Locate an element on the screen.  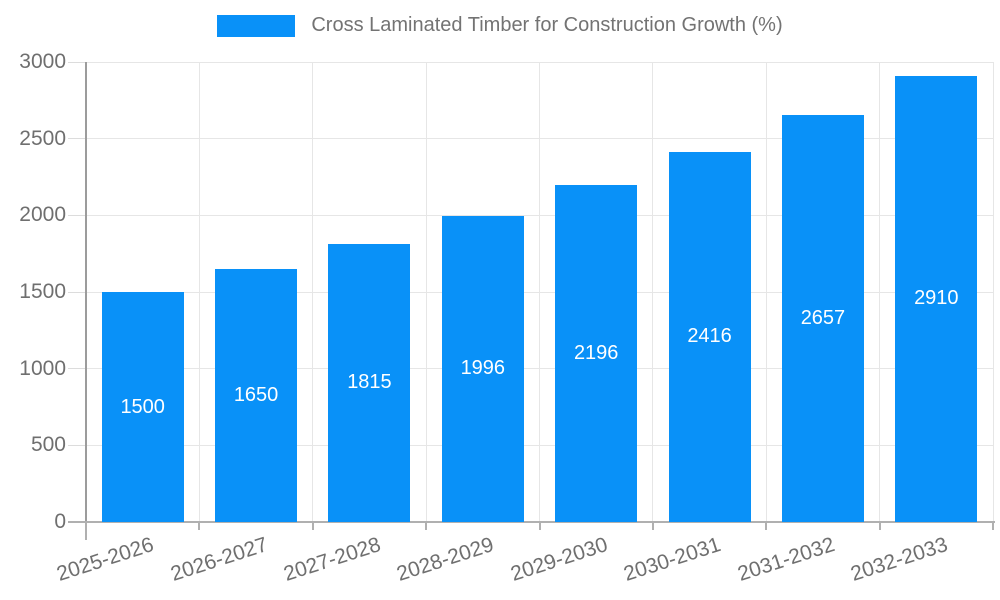
x-tick-label: 2032-2033 is located at coordinates (899, 559).